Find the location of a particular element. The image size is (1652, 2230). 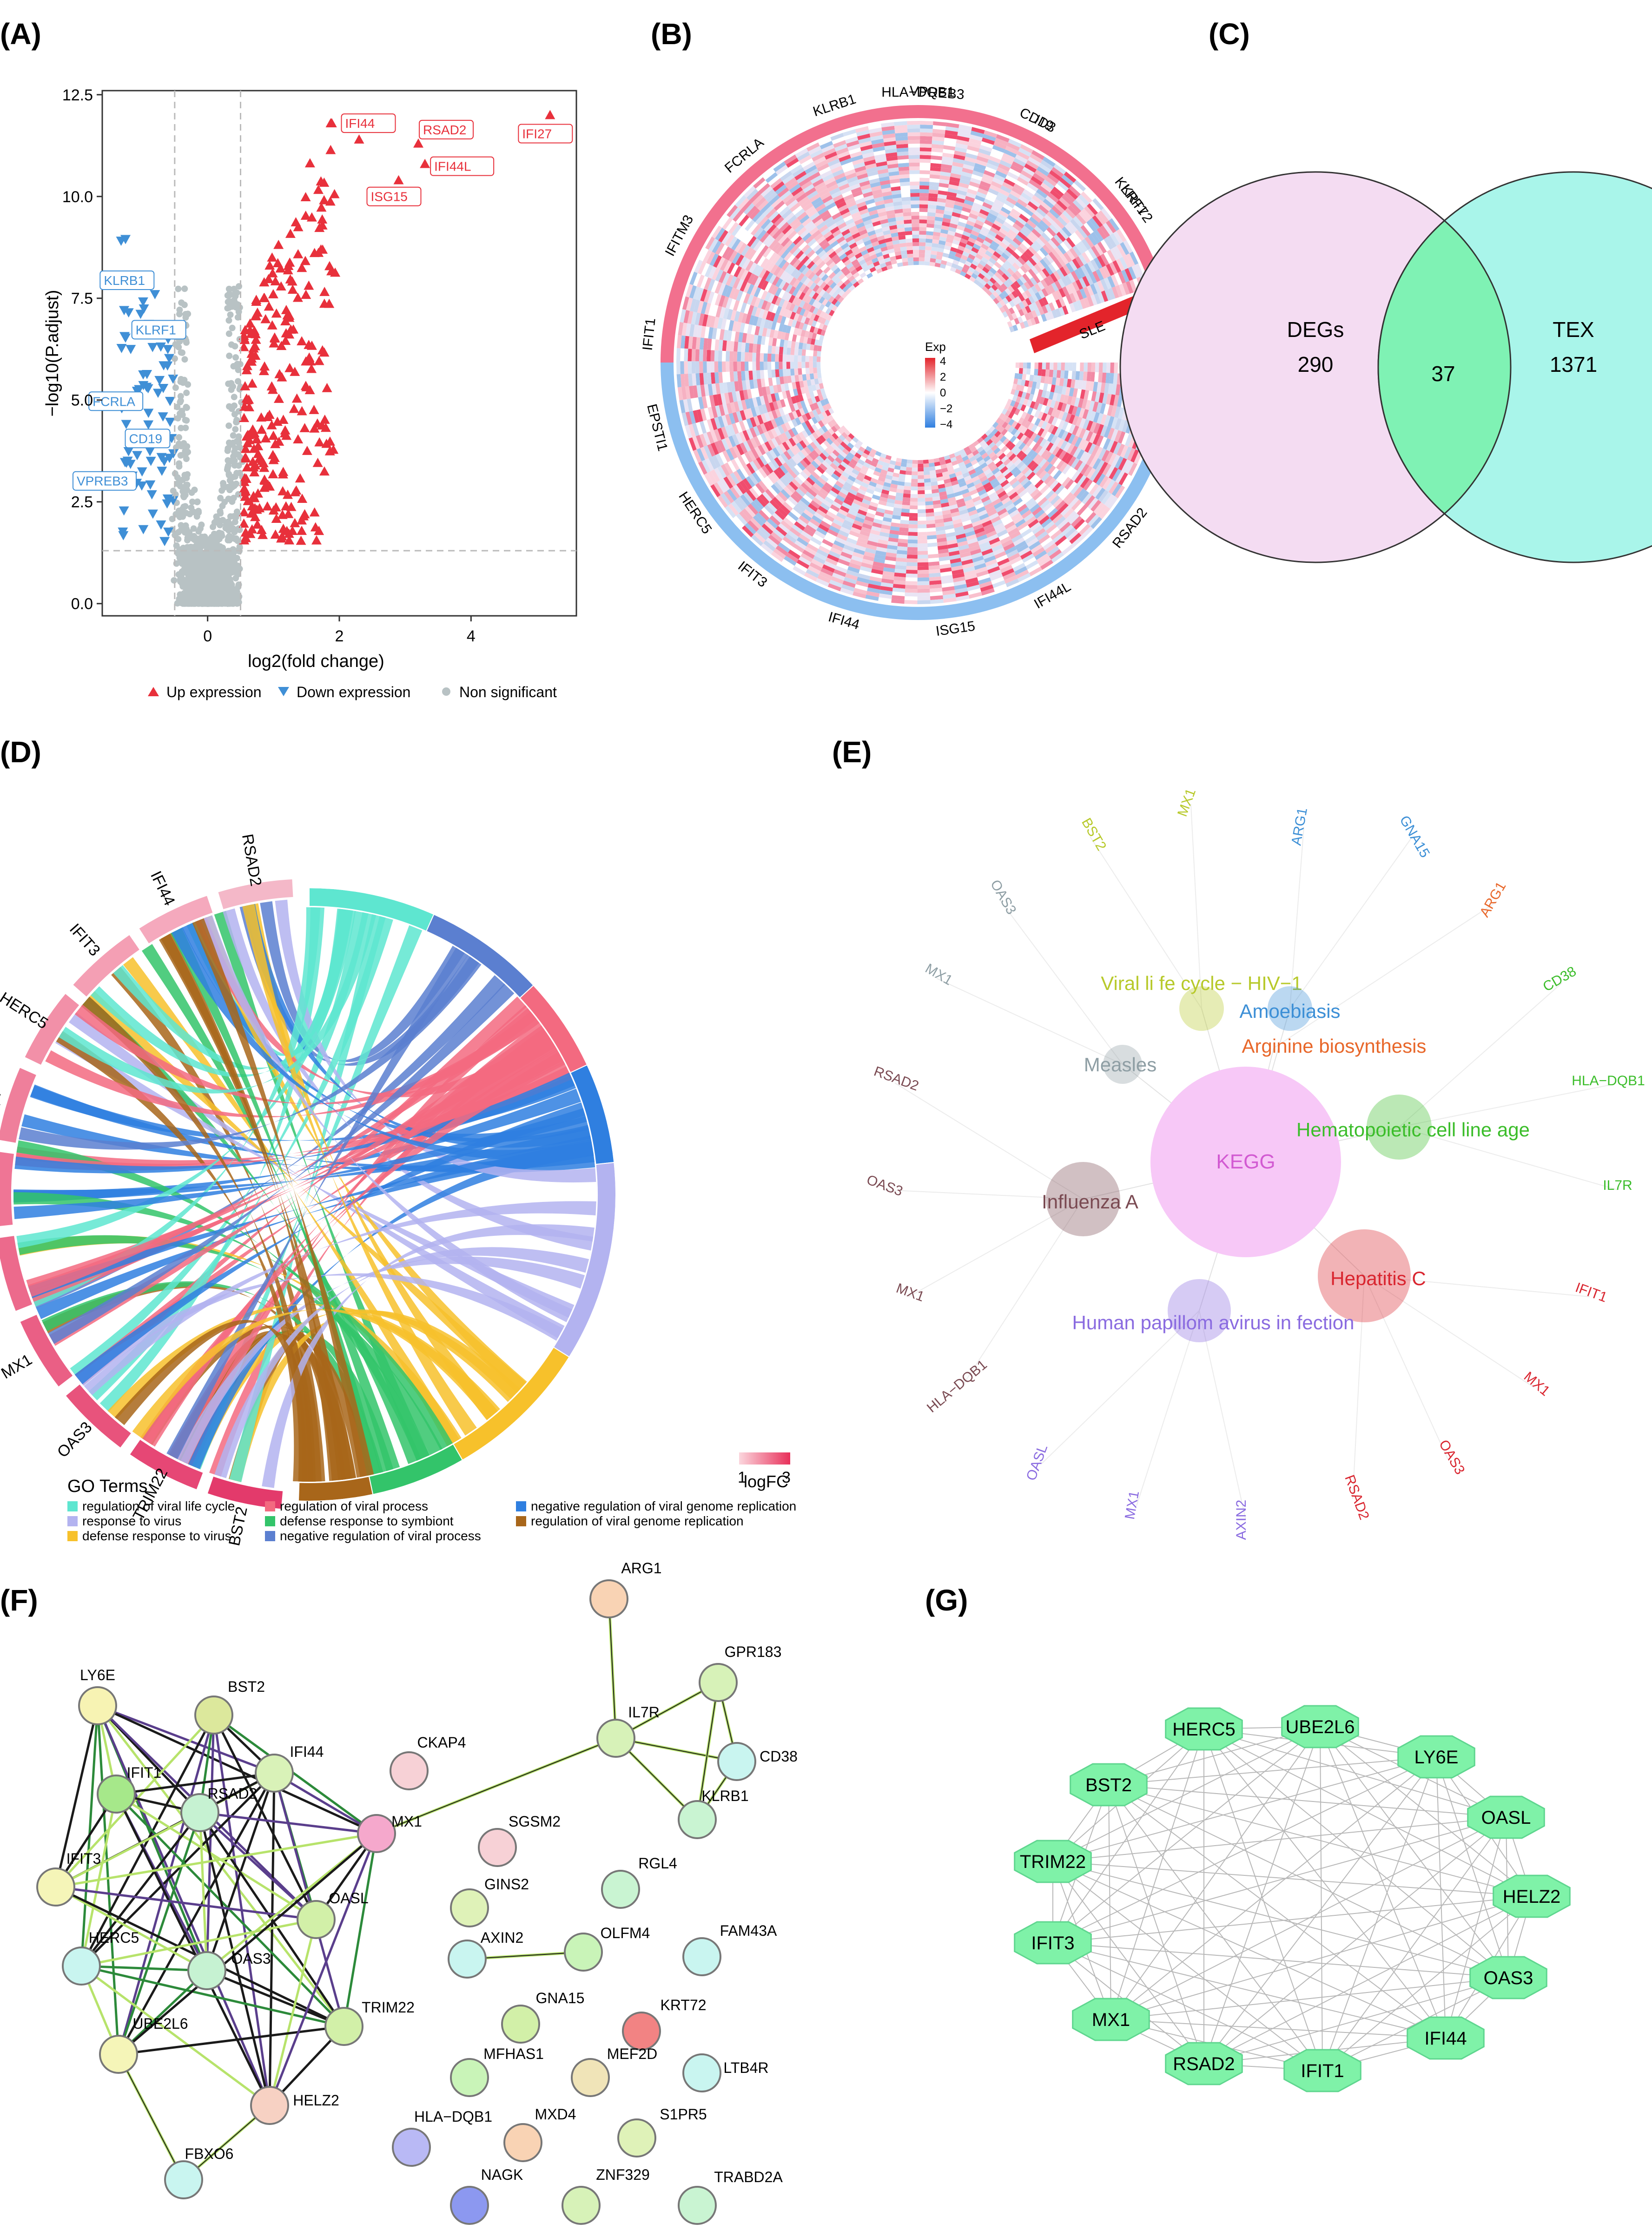

x-tick-label: 2 is located at coordinates (339, 636).